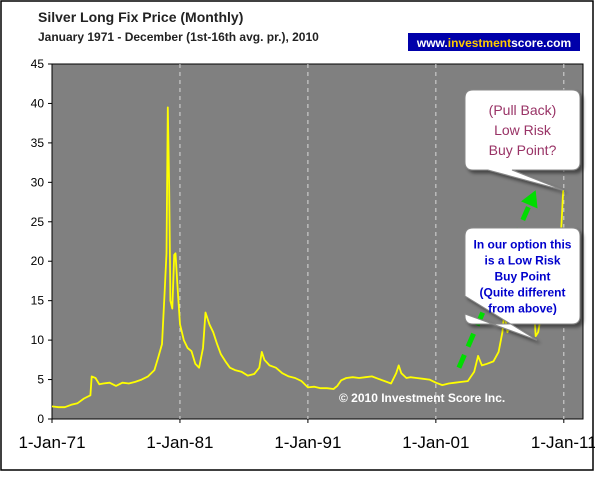 The height and width of the screenshot is (477, 595). What do you see at coordinates (38, 222) in the screenshot?
I see `y-tick-label: 25` at bounding box center [38, 222].